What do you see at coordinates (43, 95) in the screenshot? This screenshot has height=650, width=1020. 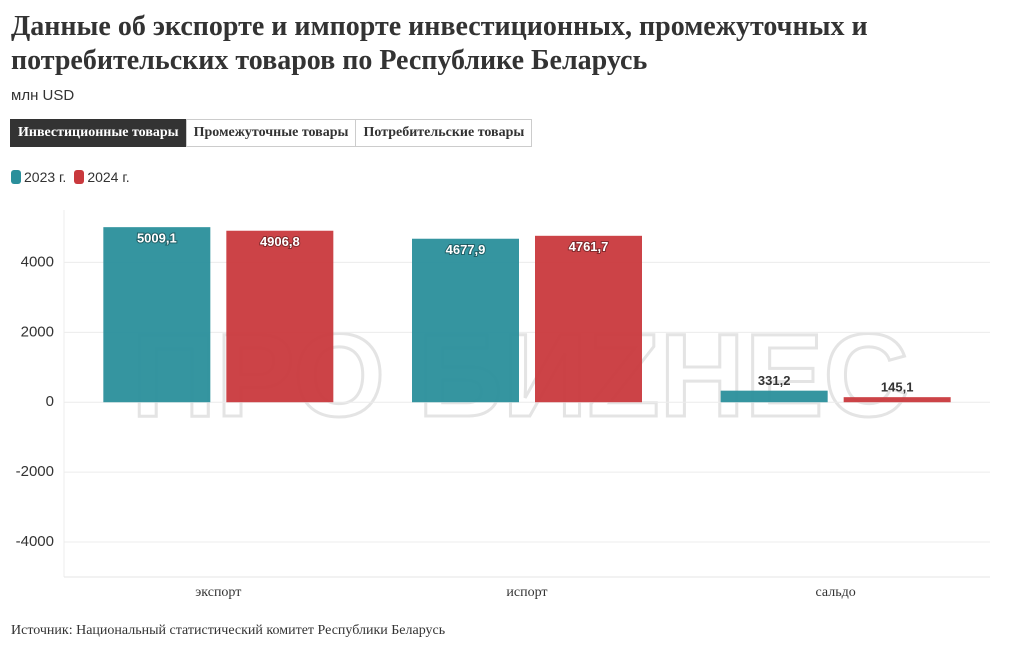 I see `subtitle: млн USD` at bounding box center [43, 95].